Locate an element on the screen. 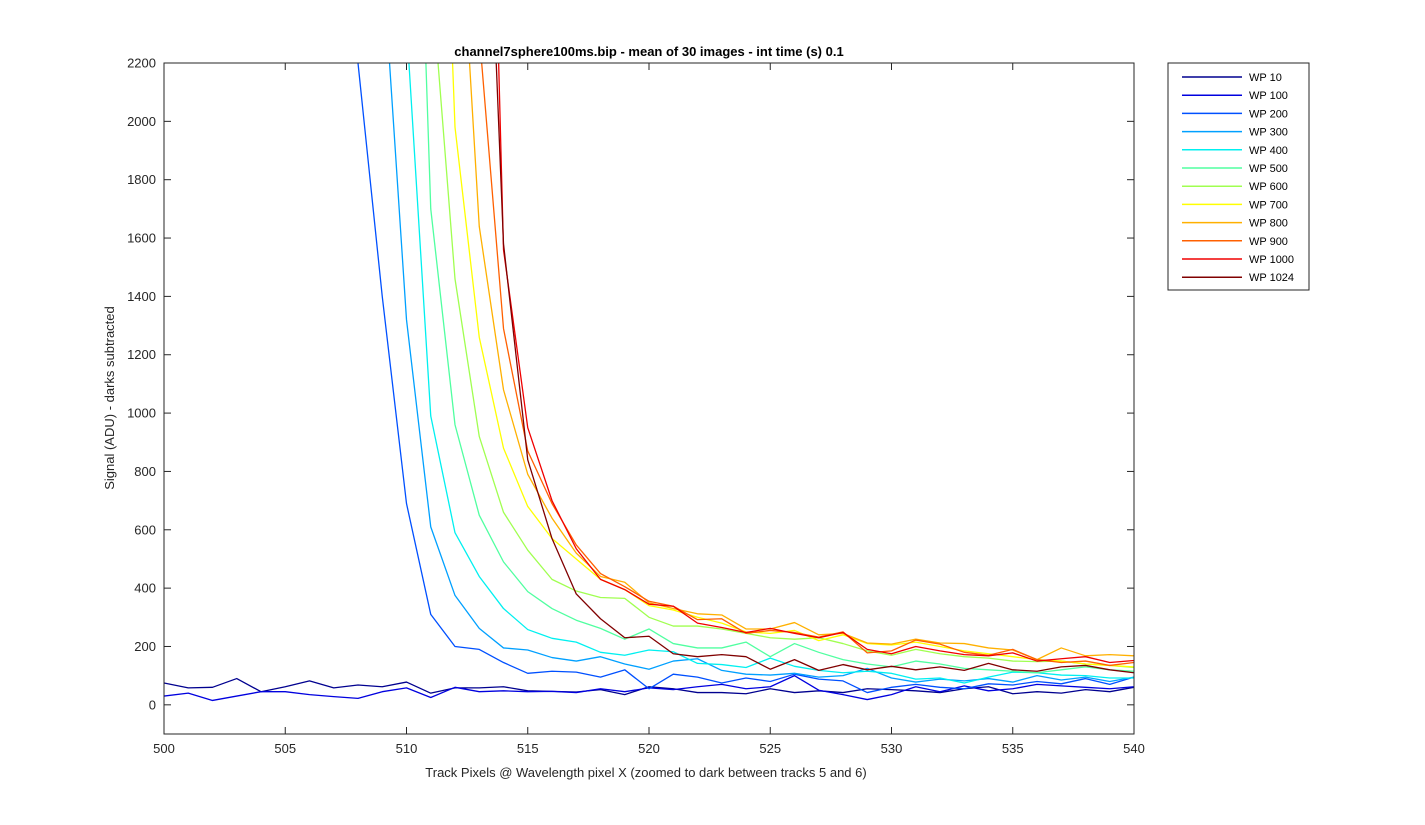 This screenshot has width=1425, height=825. legend-label: WP 1024 is located at coordinates (1271, 278).